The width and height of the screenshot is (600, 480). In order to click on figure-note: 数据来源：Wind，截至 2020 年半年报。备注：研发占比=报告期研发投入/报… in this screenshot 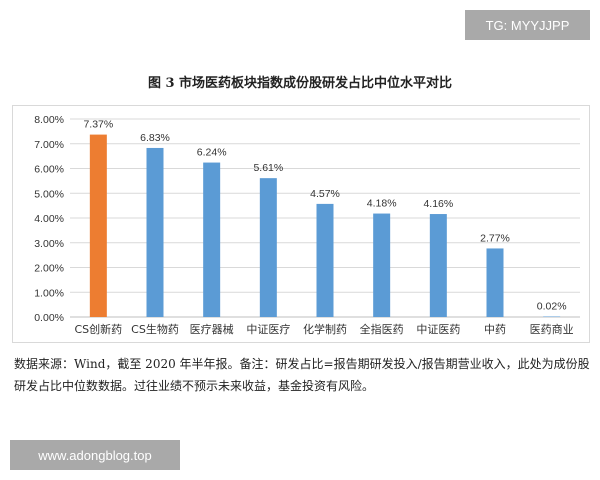, I will do `click(302, 375)`.